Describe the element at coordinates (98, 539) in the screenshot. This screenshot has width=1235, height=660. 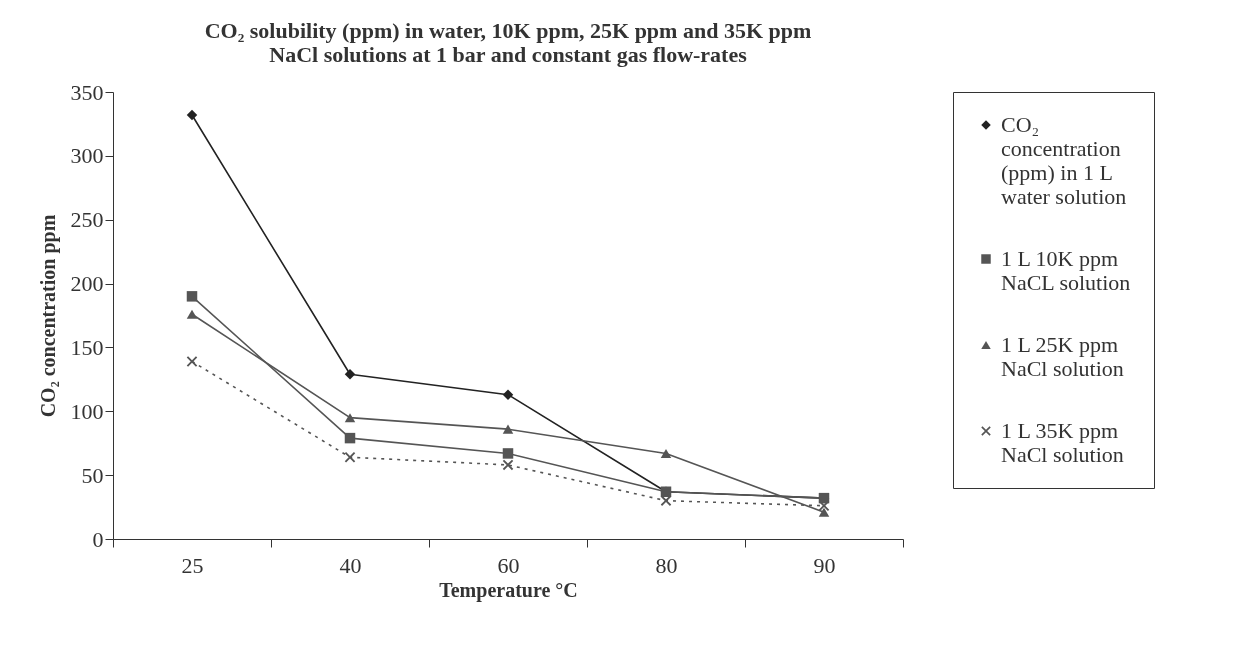
I see `y-tick-label: 0` at that location.